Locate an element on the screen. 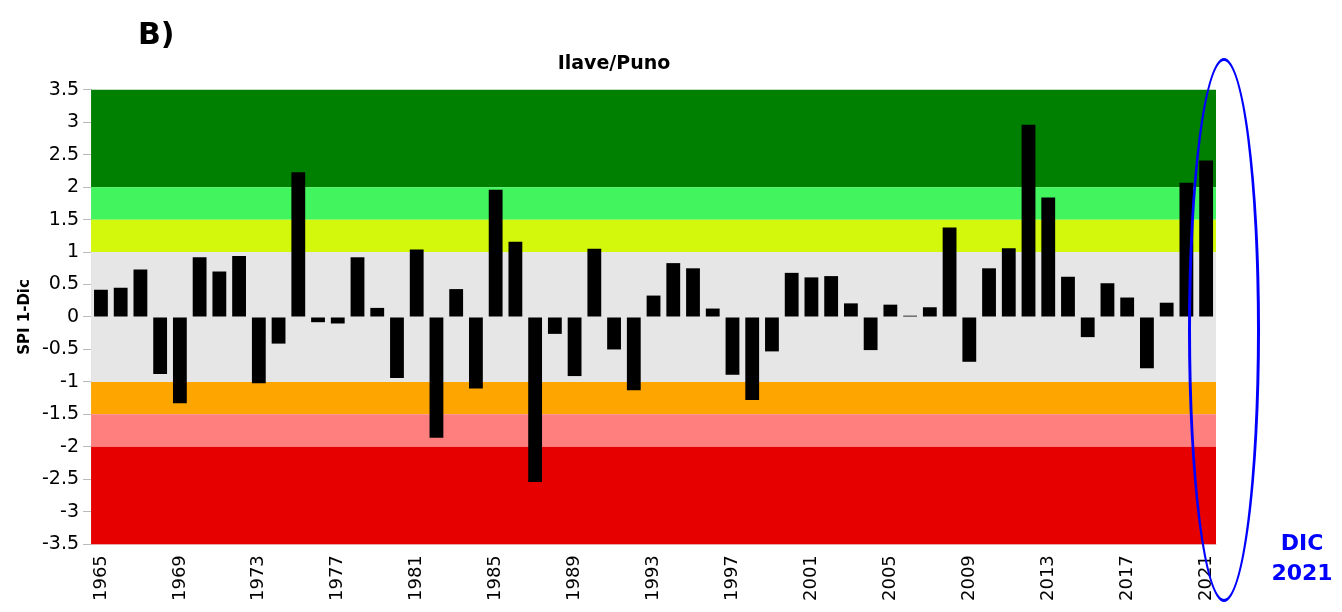 The height and width of the screenshot is (612, 1342). y-tick-label: -0.5 is located at coordinates (60, 347).